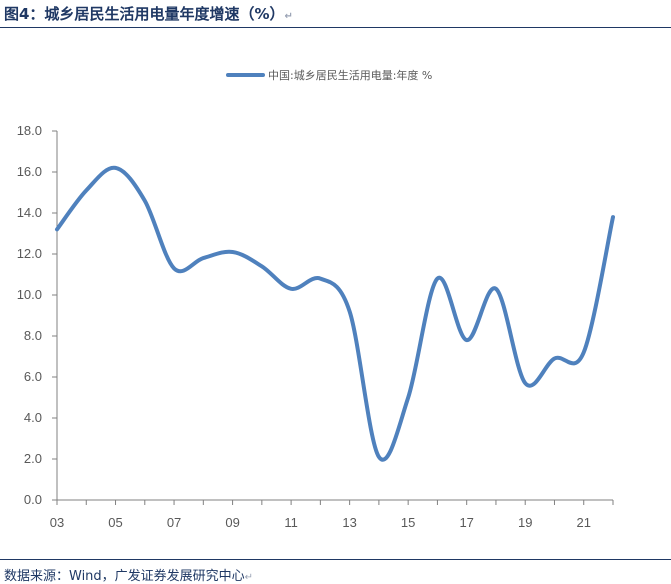 This screenshot has height=584, width=671. I want to click on y-tick-label: 10.0, so click(29, 294).